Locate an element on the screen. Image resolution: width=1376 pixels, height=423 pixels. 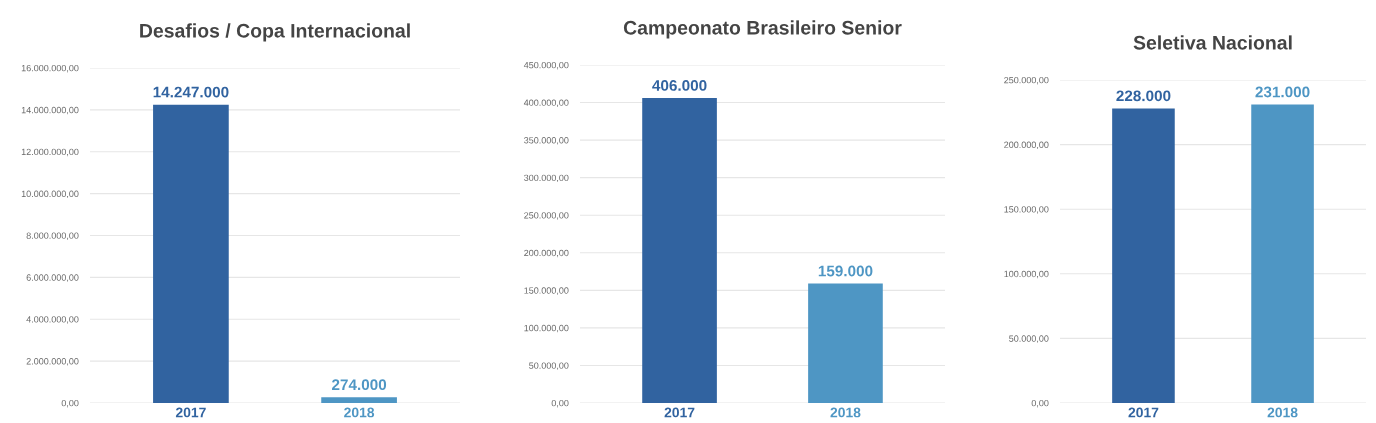
chart-title: Campeonato Brasileiro Senior is located at coordinates (762, 29).